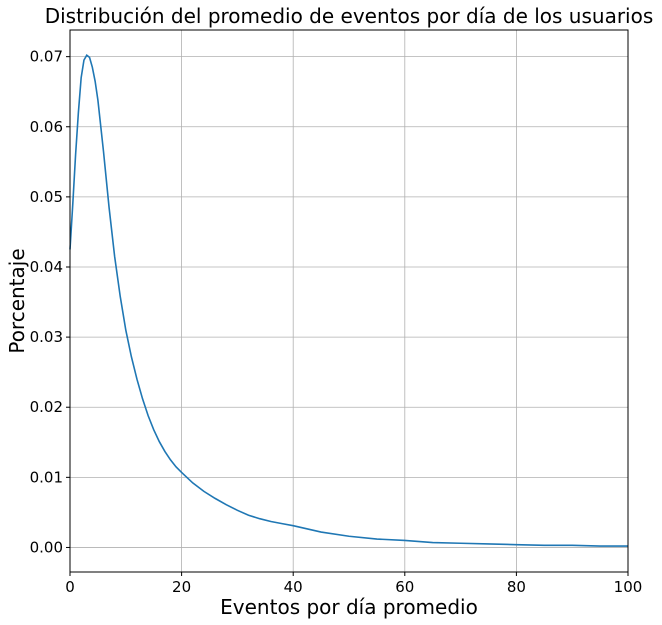  I want to click on y-tick-label: 0.01, so click(46, 477).